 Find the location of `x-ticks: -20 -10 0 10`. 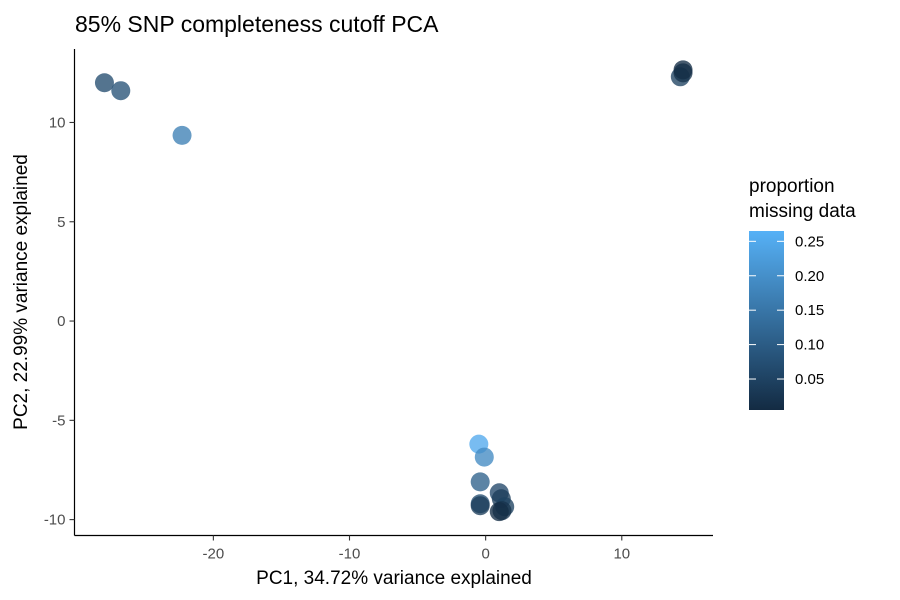

x-ticks: -20 -10 0 10 is located at coordinates (416, 549).